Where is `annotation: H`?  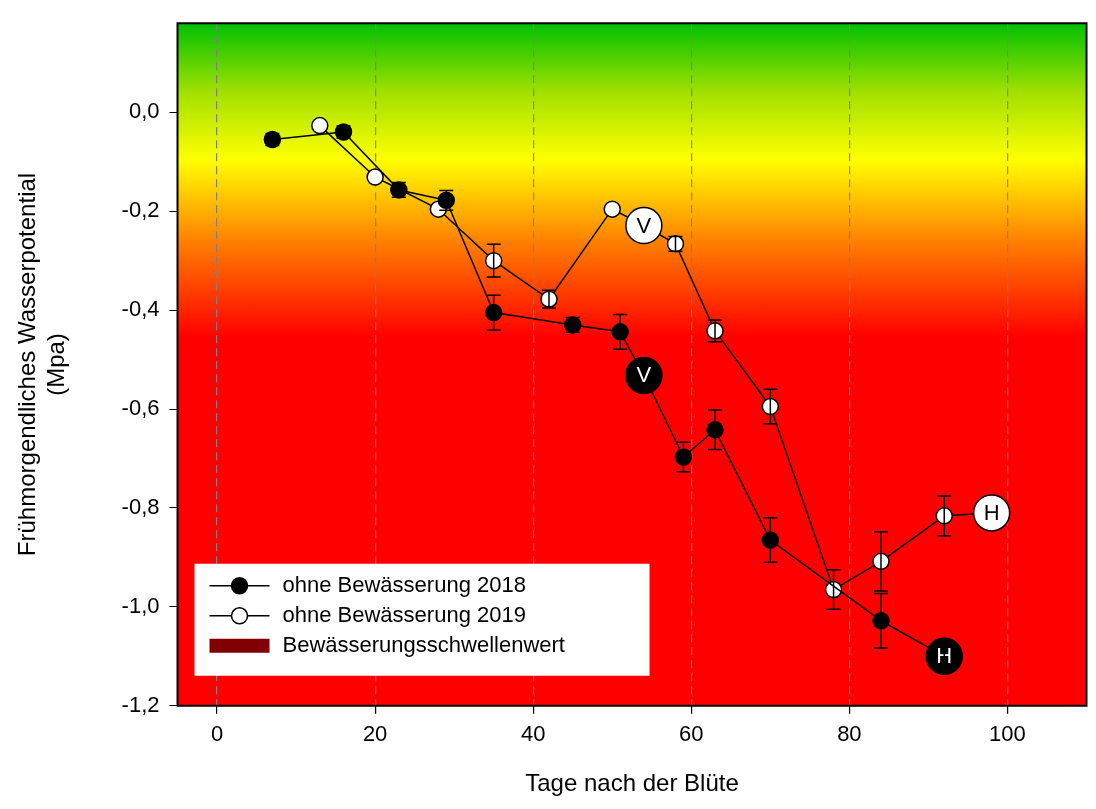
annotation: H is located at coordinates (991, 512).